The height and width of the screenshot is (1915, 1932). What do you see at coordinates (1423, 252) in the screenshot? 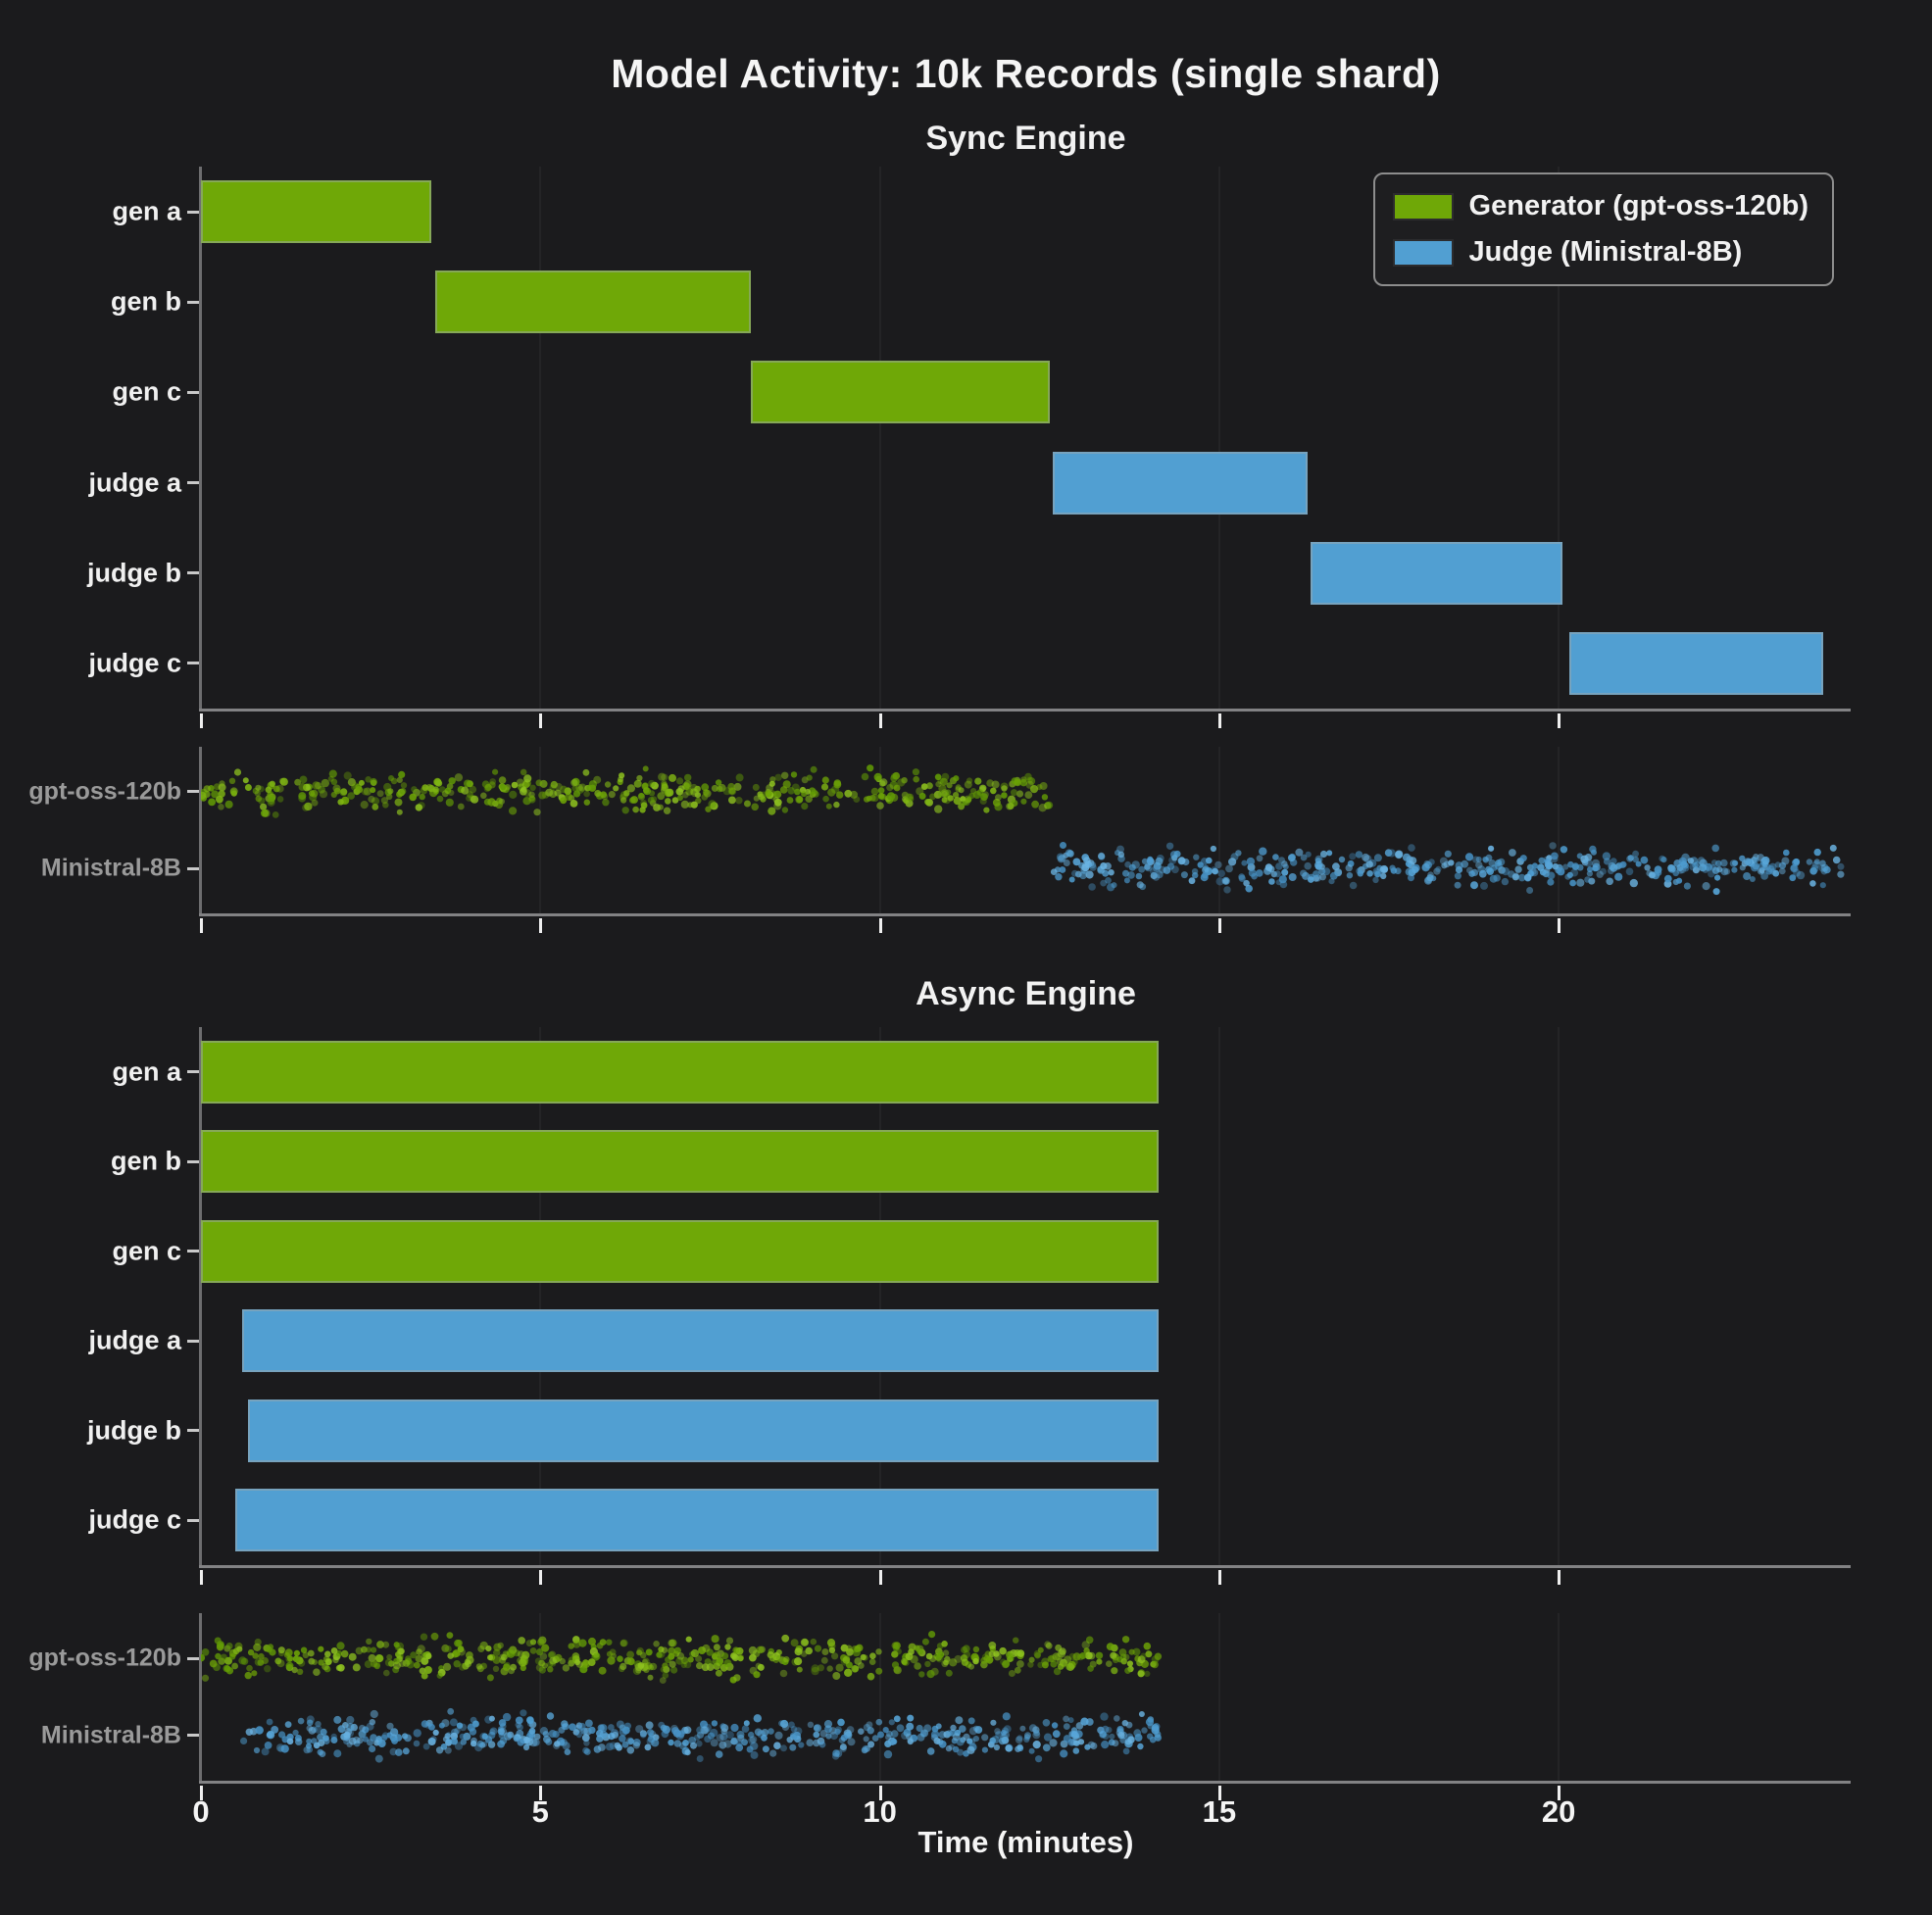
I see `judge-swatch-icon` at bounding box center [1423, 252].